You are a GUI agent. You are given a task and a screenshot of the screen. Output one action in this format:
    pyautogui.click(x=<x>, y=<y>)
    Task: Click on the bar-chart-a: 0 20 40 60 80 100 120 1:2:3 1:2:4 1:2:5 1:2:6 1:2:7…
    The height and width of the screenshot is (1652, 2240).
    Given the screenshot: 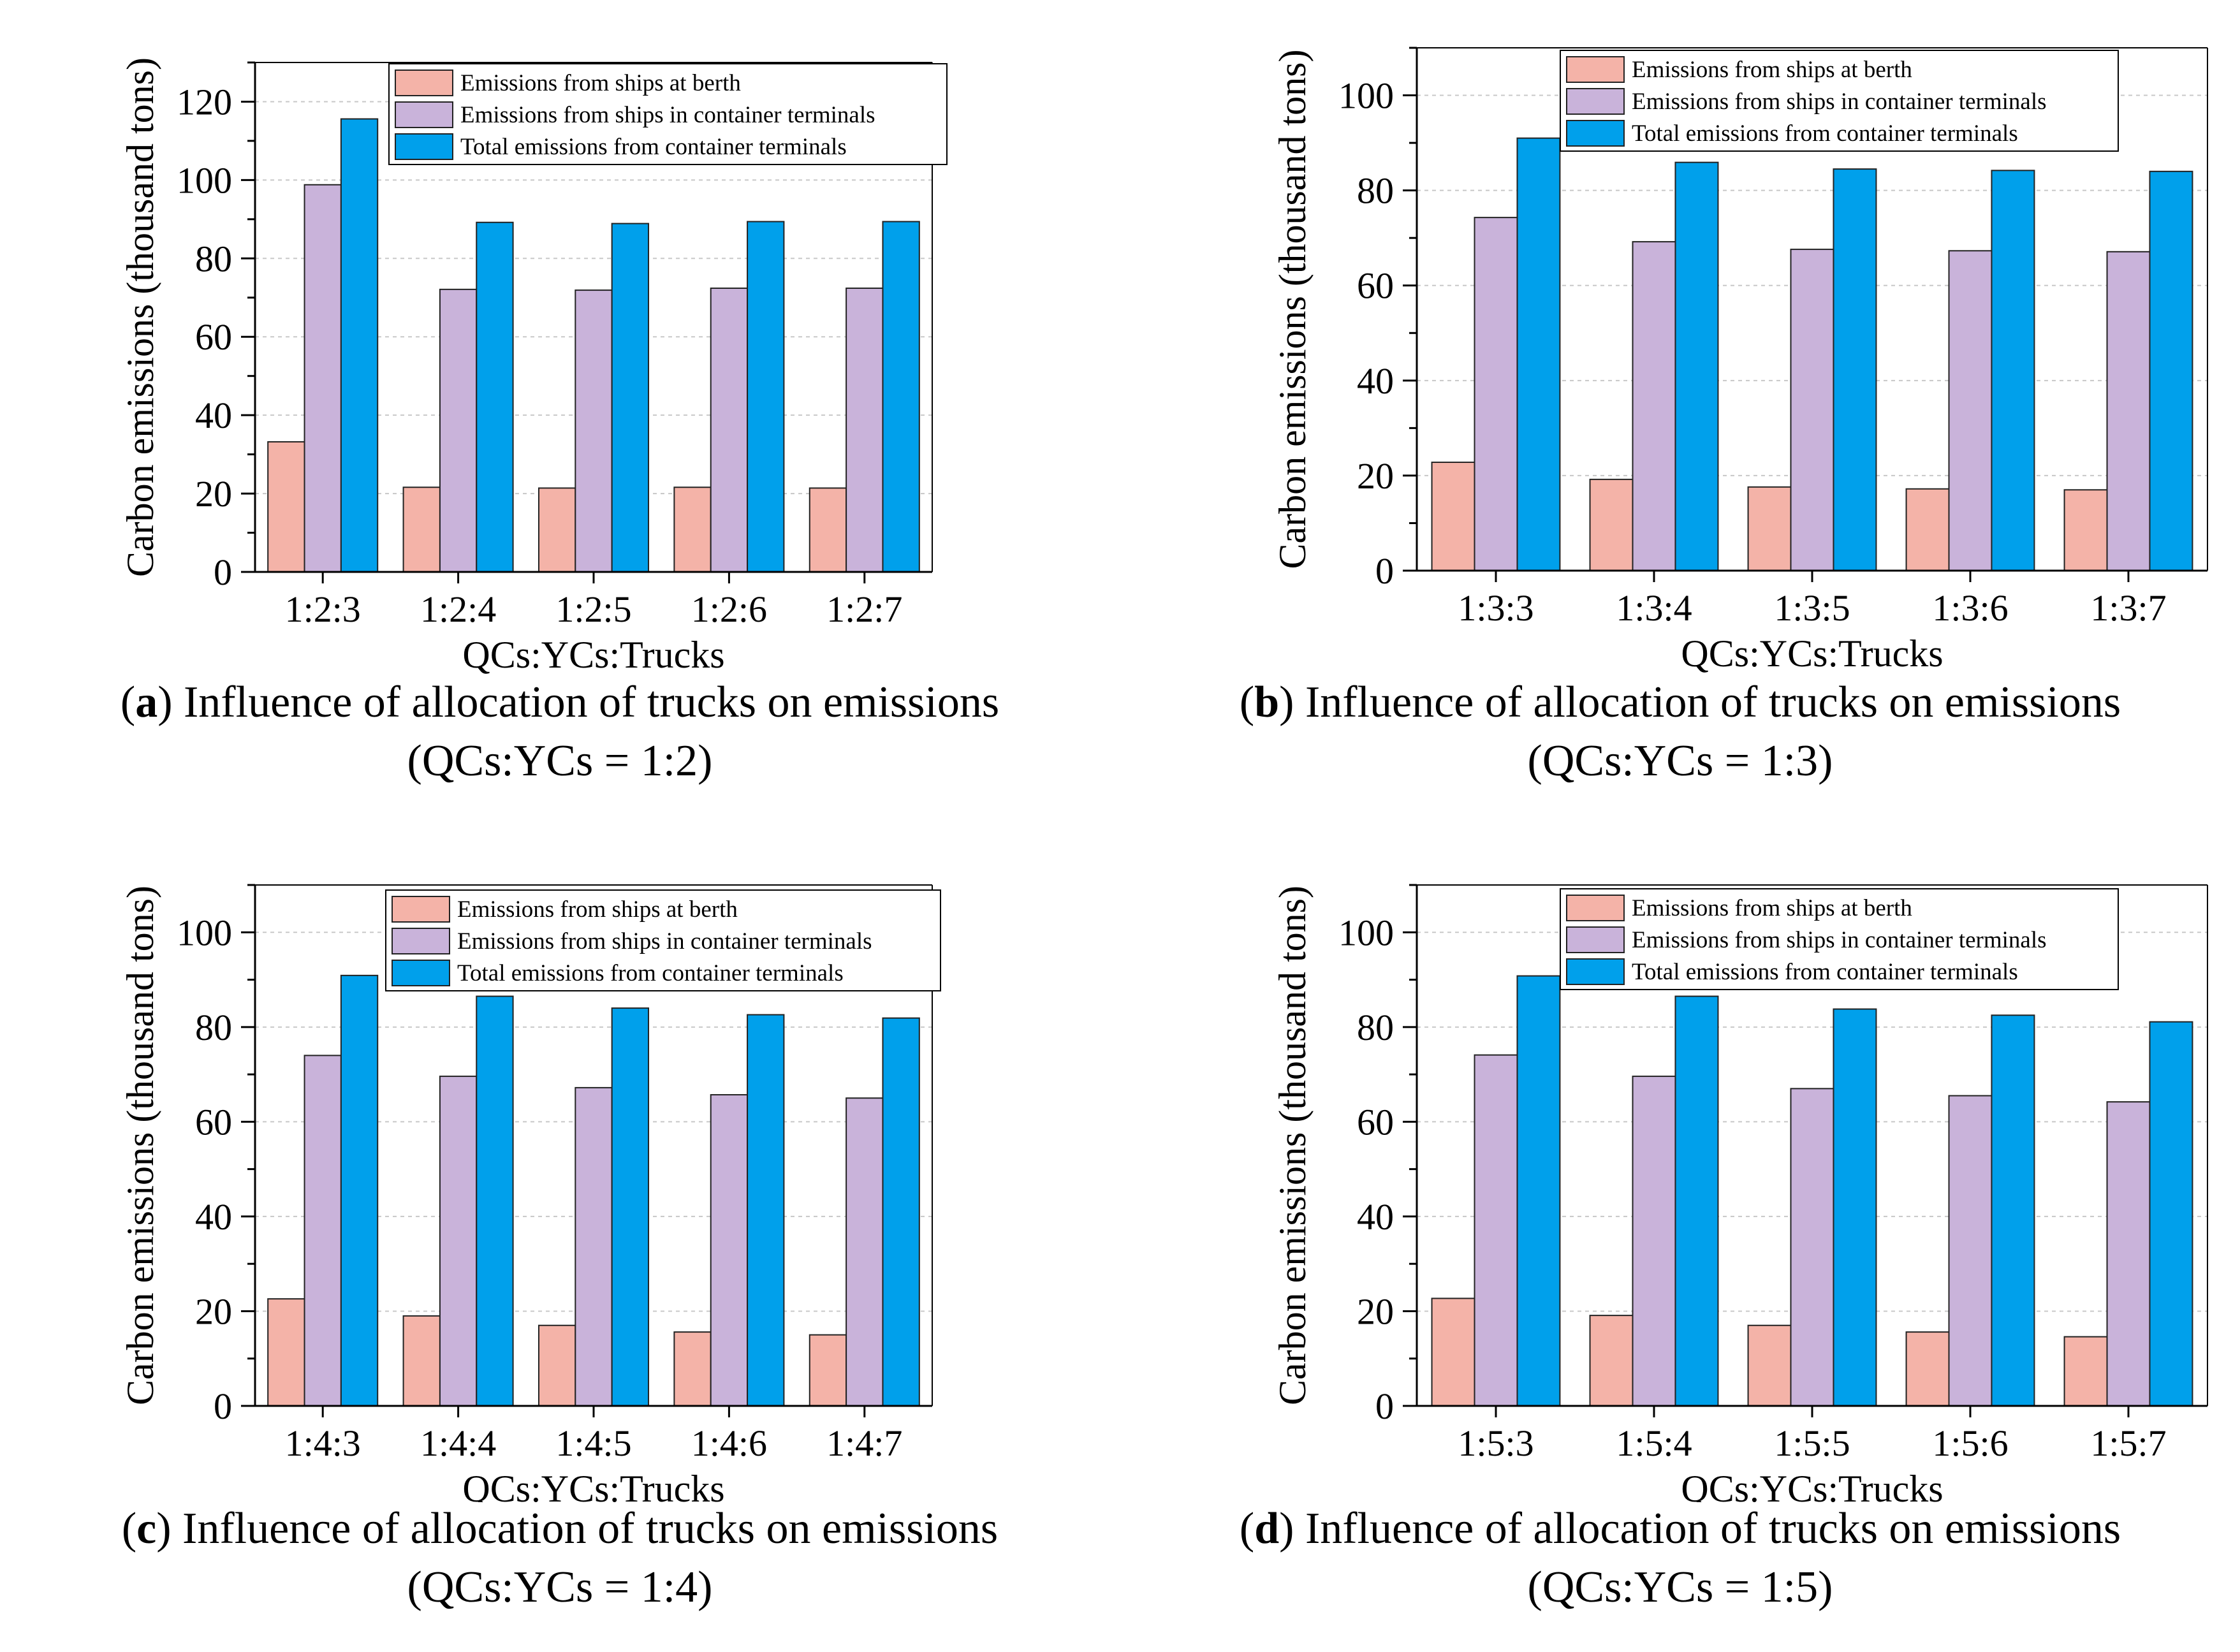 What is the action you would take?
    pyautogui.click(x=533, y=367)
    